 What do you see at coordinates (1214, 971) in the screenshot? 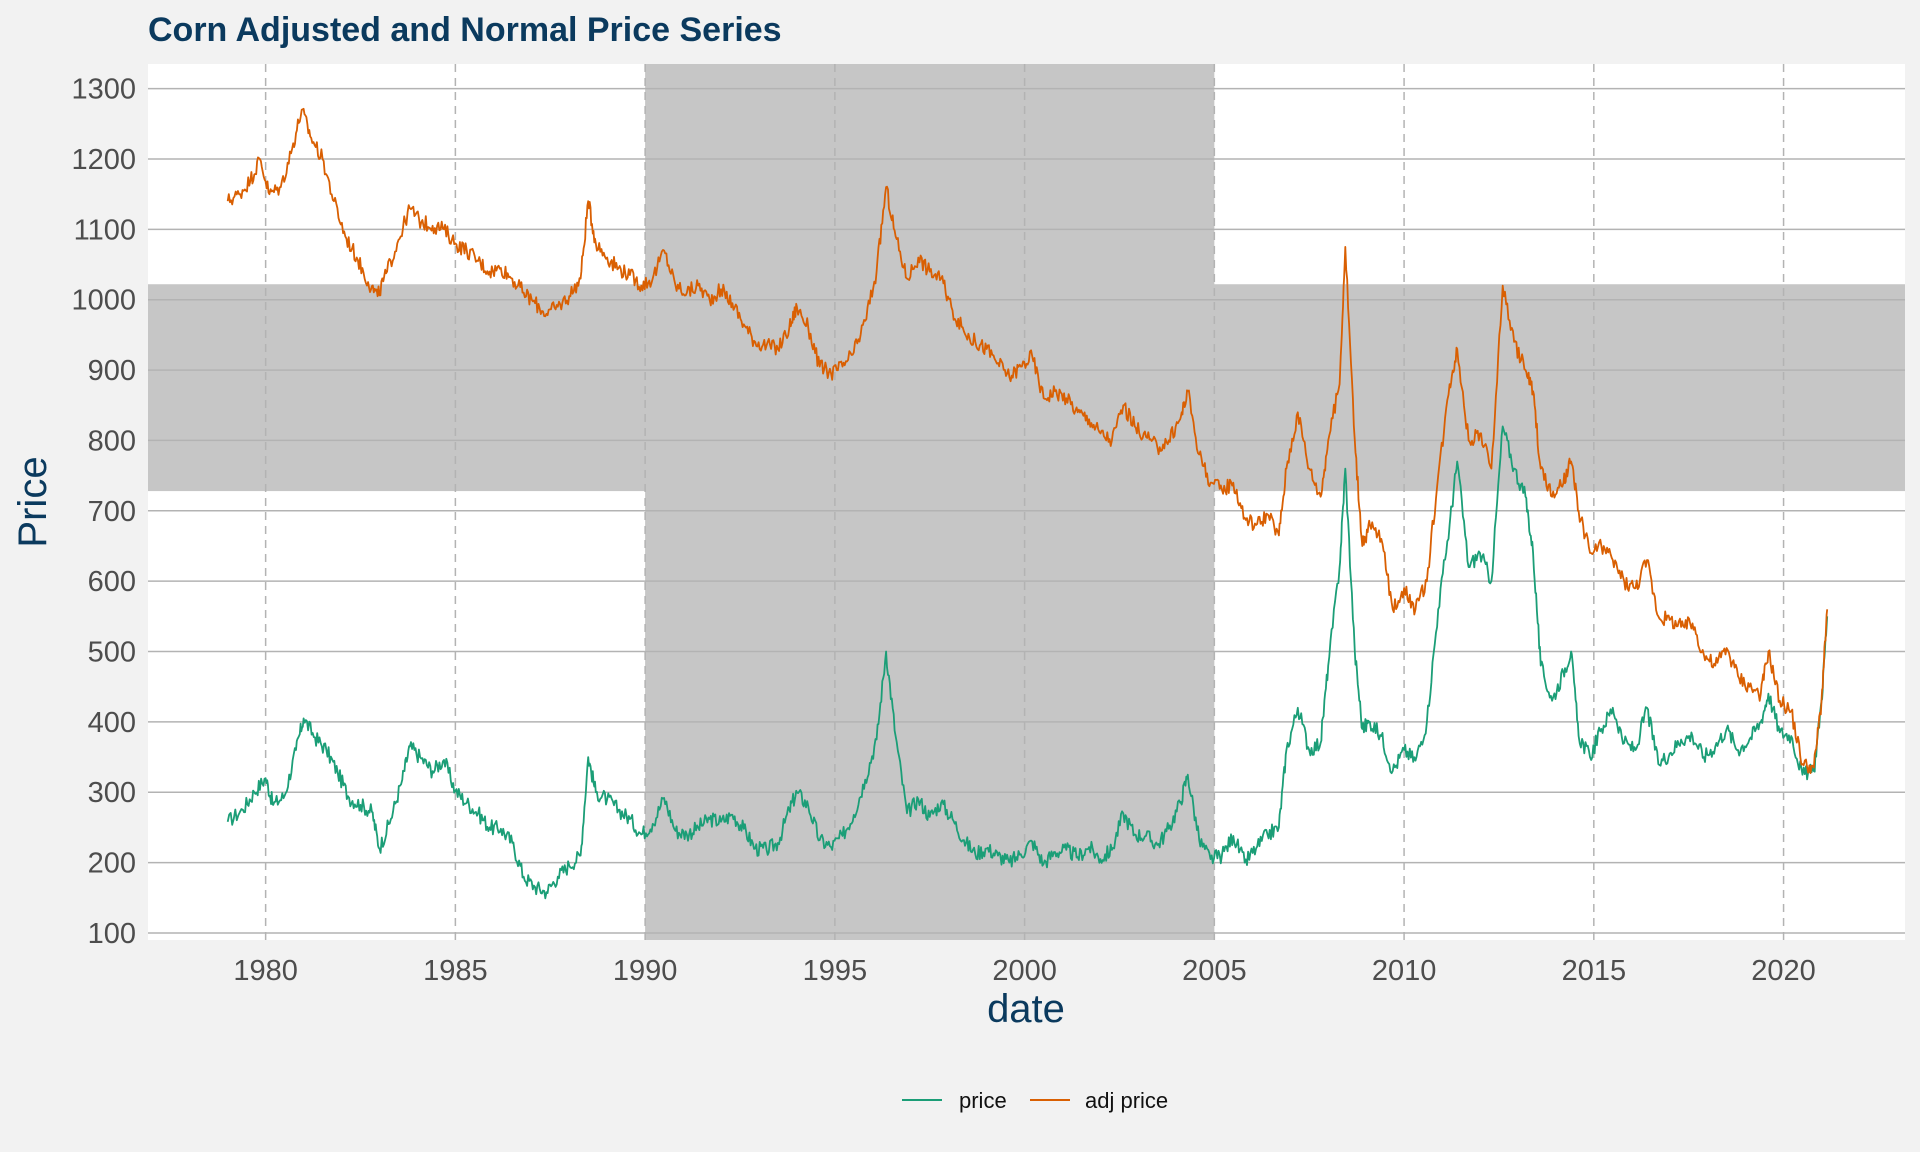
I see `x-tick-label: 2005` at bounding box center [1214, 971].